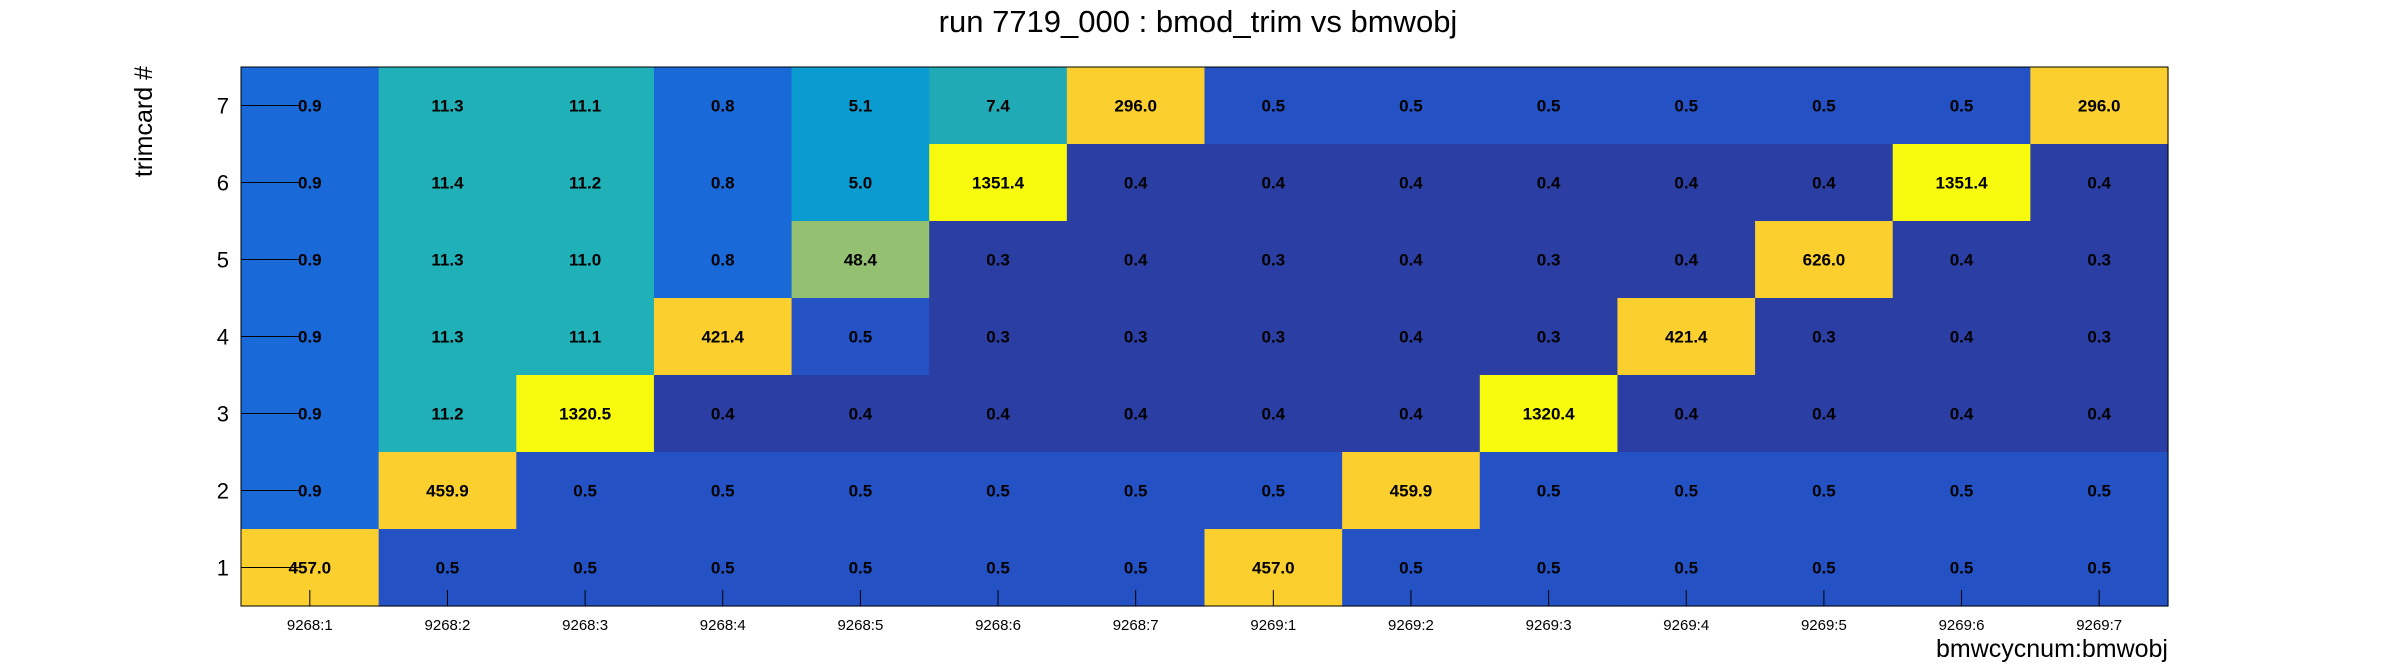 Image resolution: width=2396 pixels, height=672 pixels. What do you see at coordinates (1549, 625) in the screenshot?
I see `x-tick-label: 9269:3` at bounding box center [1549, 625].